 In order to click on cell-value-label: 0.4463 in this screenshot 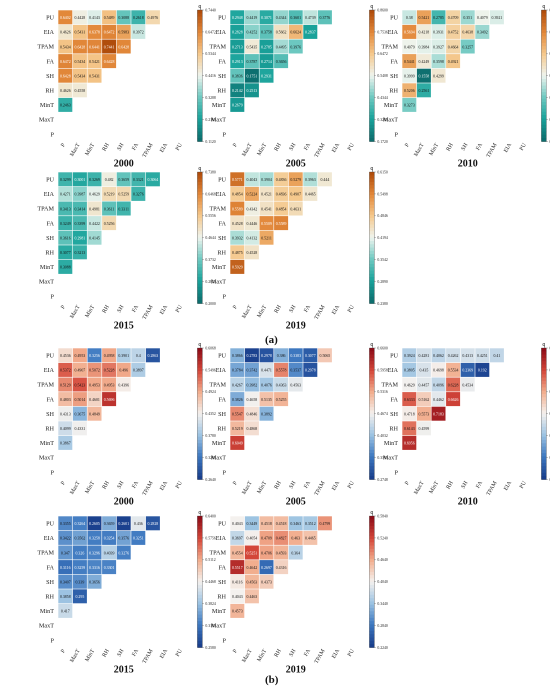, I will do `click(252, 597)`.